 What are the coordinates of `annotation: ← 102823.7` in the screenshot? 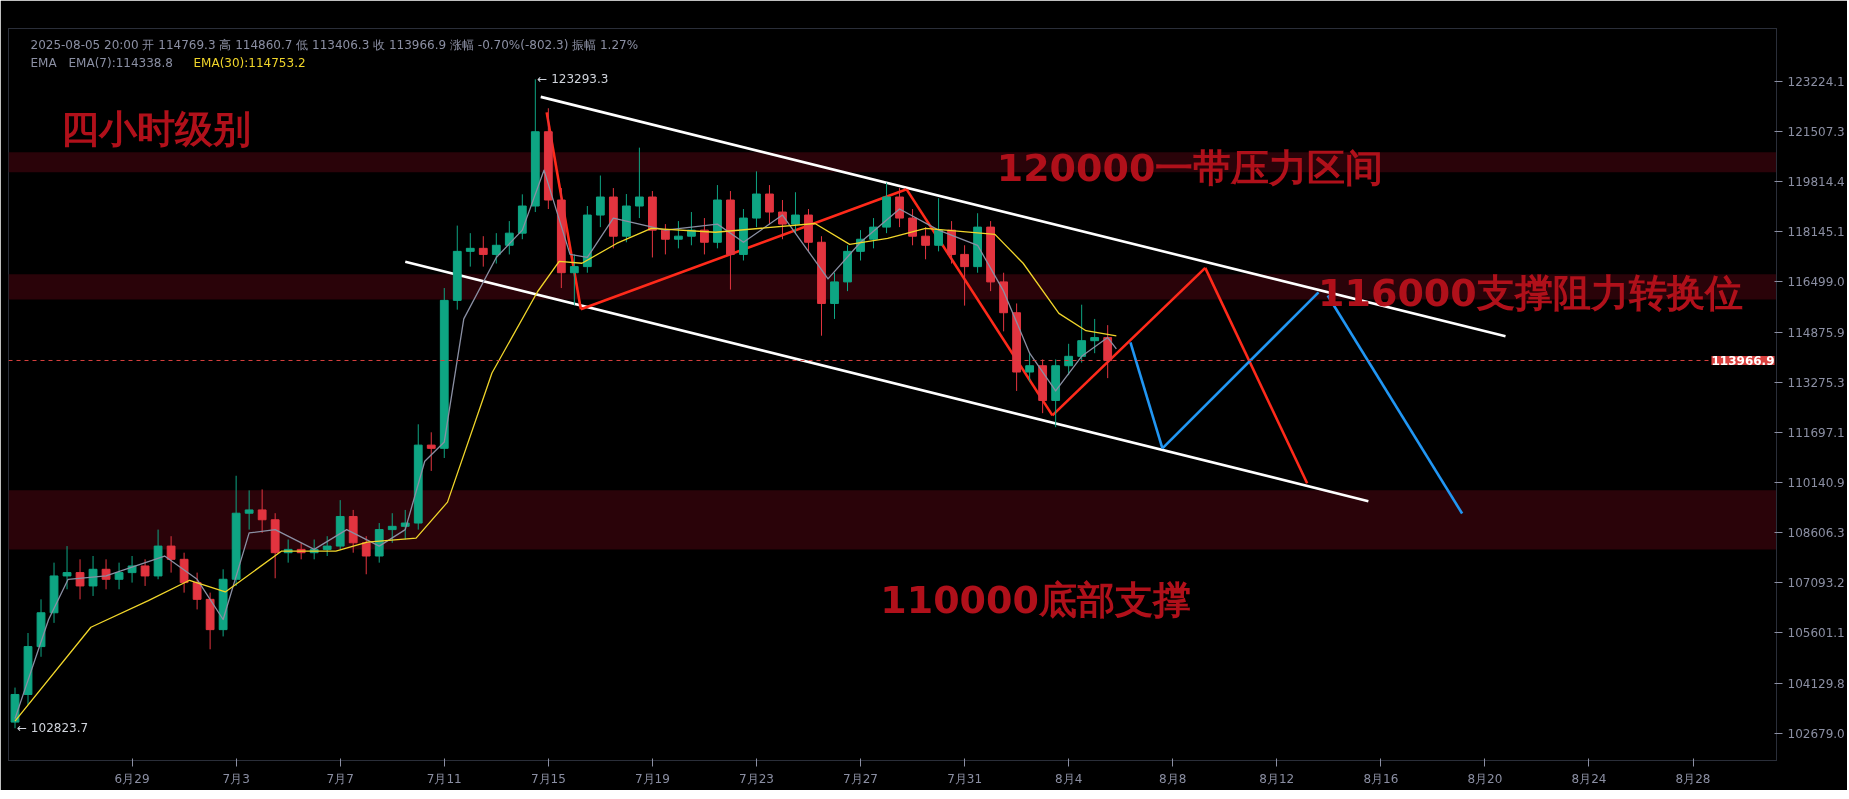 It's located at (53, 728).